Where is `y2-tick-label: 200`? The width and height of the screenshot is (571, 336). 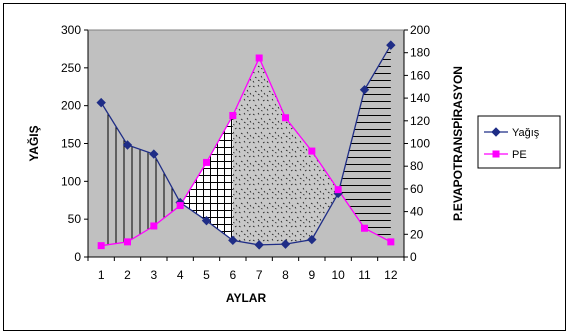
y2-tick-label: 200 is located at coordinates (420, 30).